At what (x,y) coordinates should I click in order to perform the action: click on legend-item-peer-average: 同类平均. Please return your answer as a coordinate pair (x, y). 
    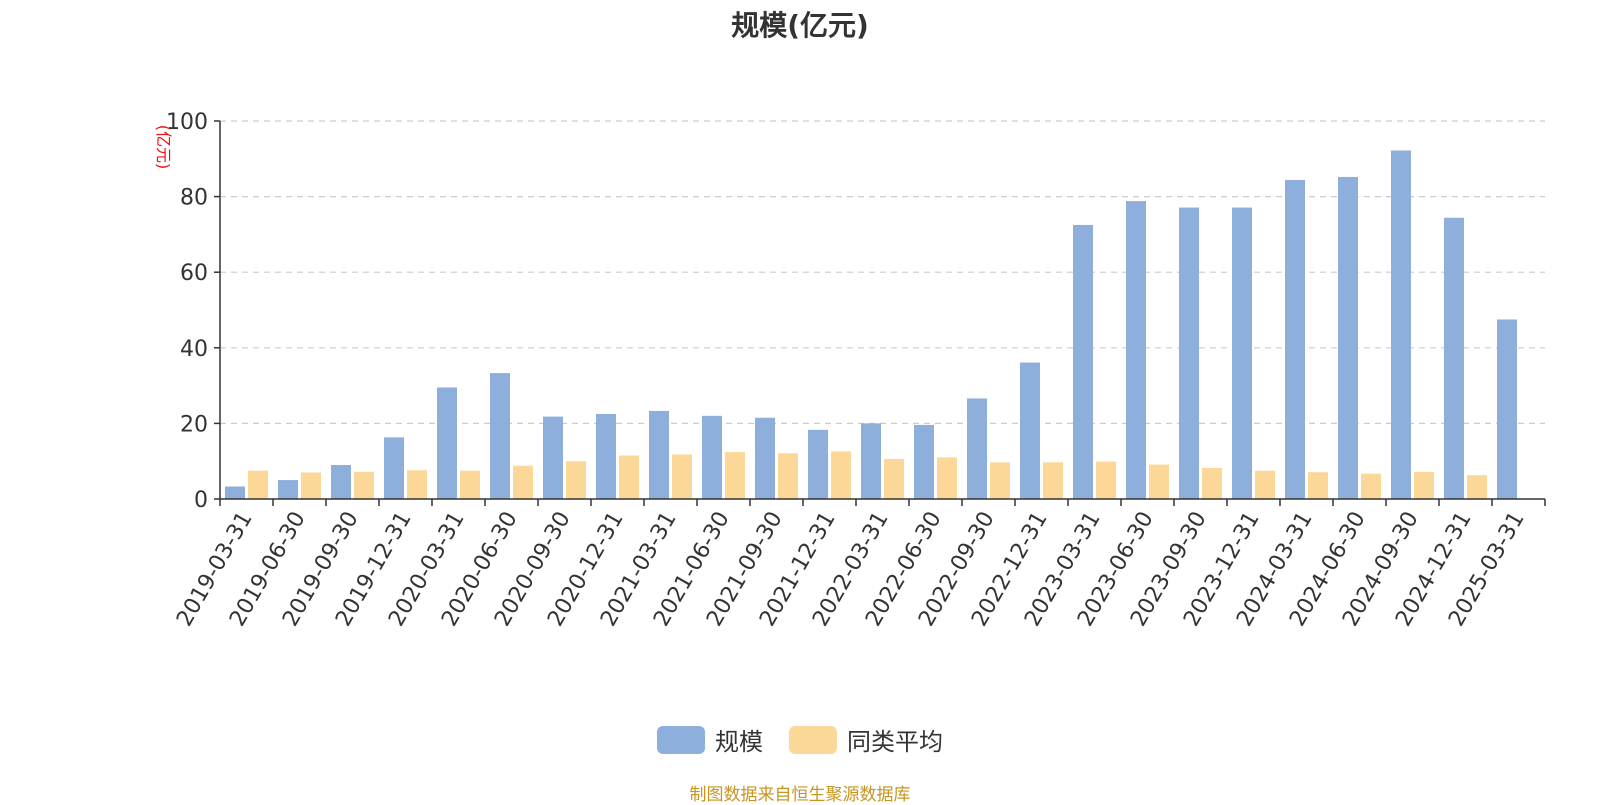
    Looking at the image, I should click on (866, 739).